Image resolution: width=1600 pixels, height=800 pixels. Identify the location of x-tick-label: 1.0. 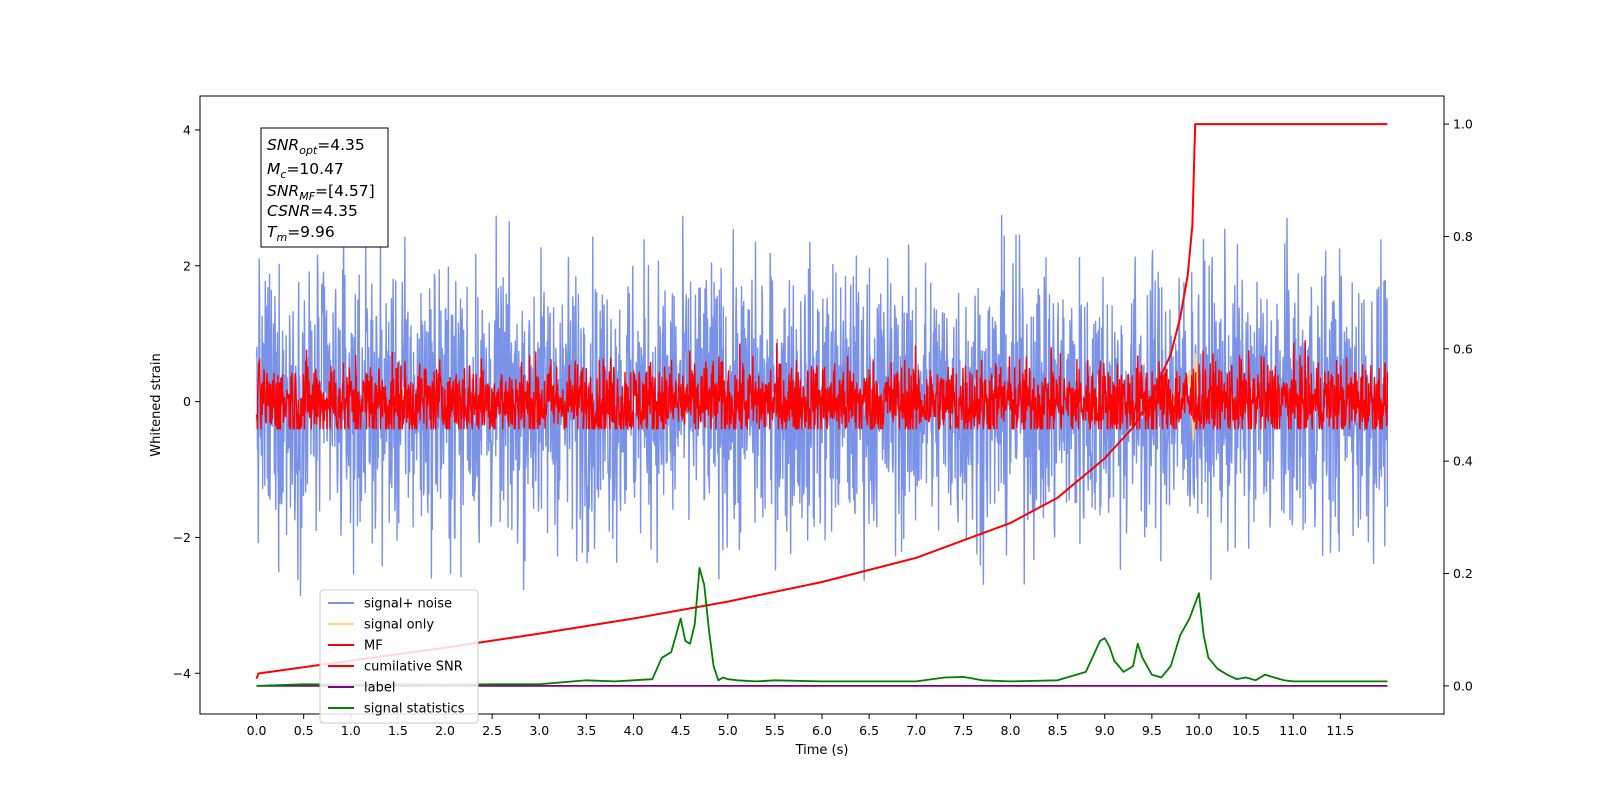
(351, 730).